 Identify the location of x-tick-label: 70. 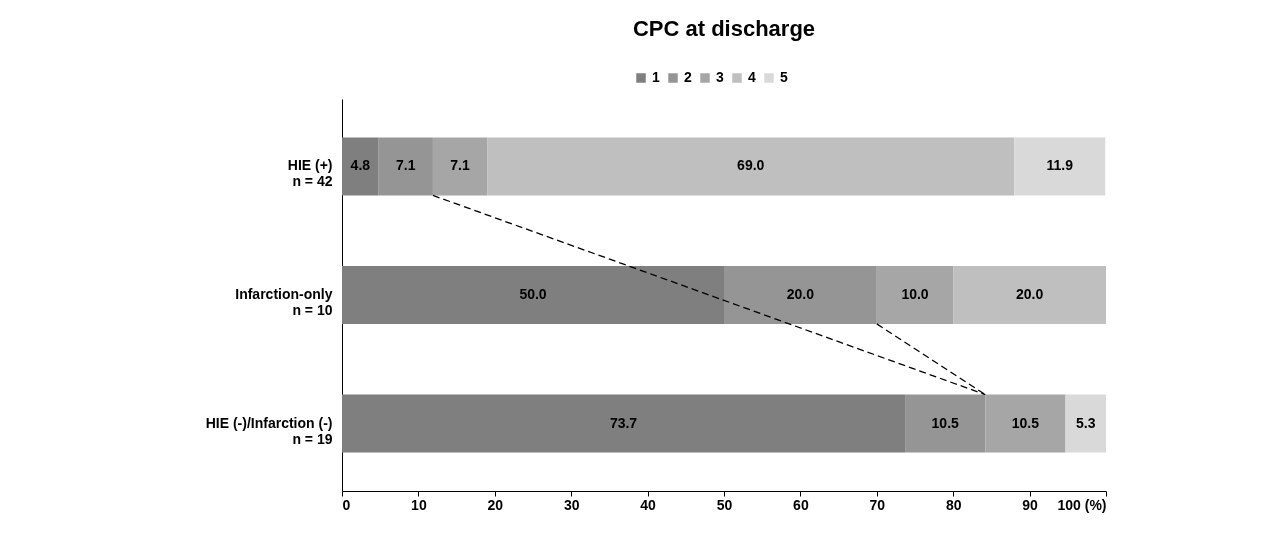
(877, 504).